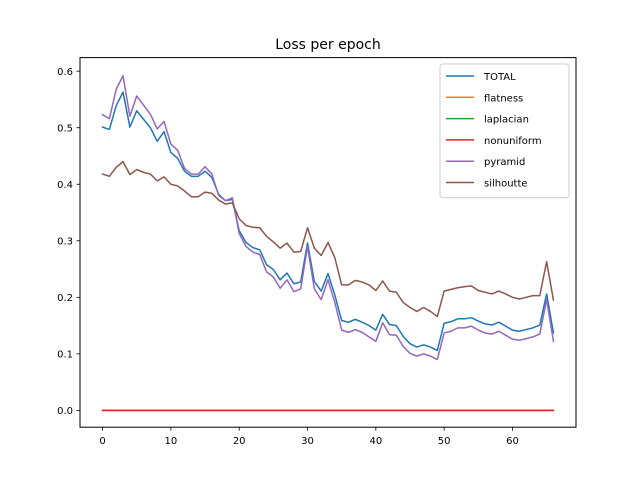 This screenshot has height=480, width=640. Describe the element at coordinates (65, 72) in the screenshot. I see `y-tick-label: 0.6` at that location.